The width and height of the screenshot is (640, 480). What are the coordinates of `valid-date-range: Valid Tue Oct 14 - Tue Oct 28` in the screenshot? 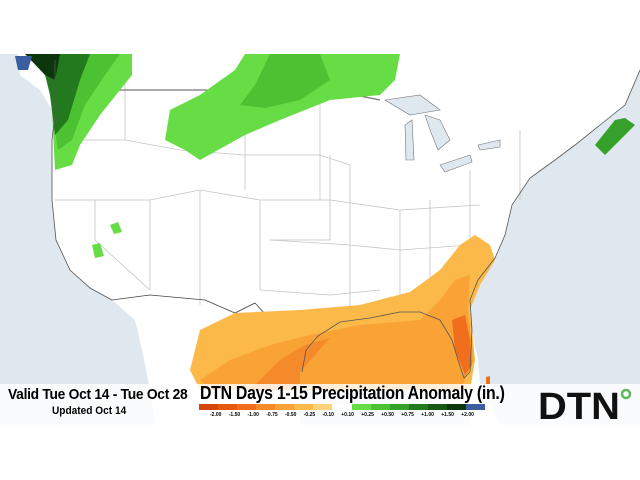 It's located at (98, 394).